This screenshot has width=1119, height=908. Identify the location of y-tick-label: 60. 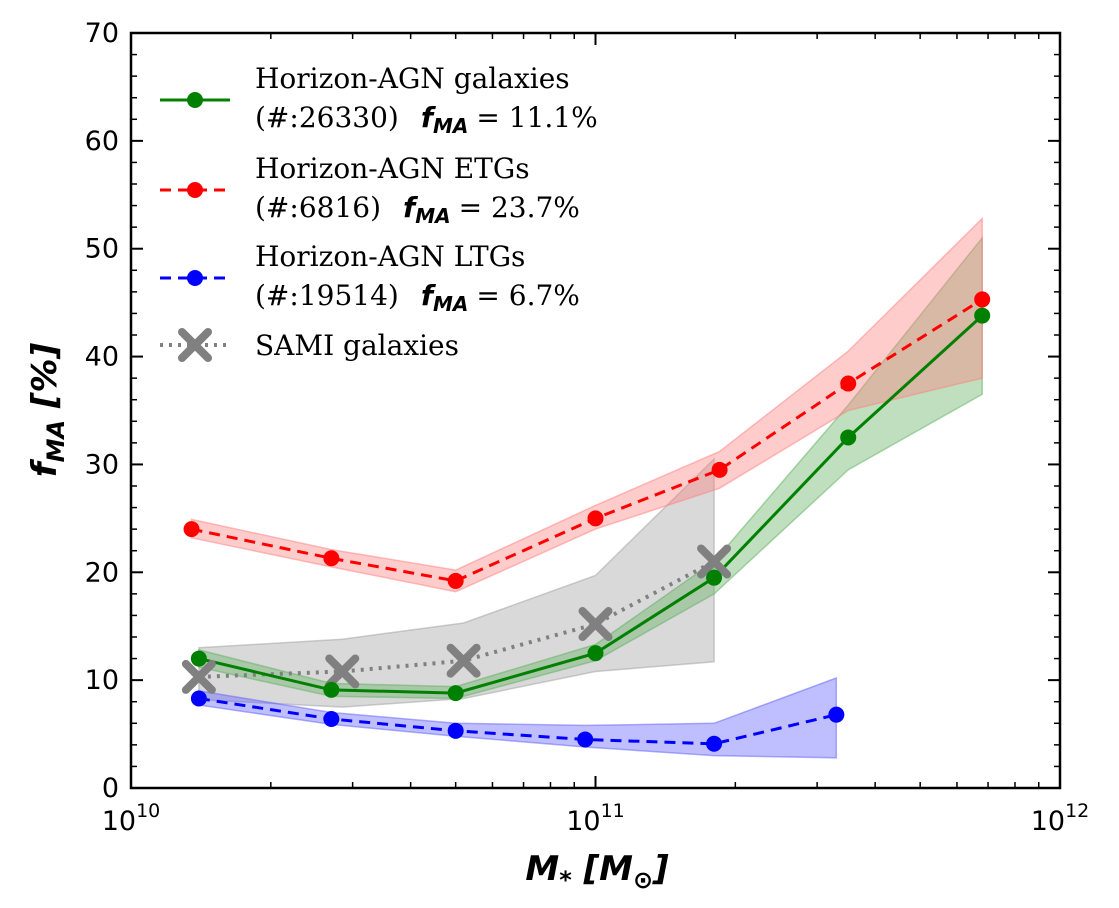
(102, 141).